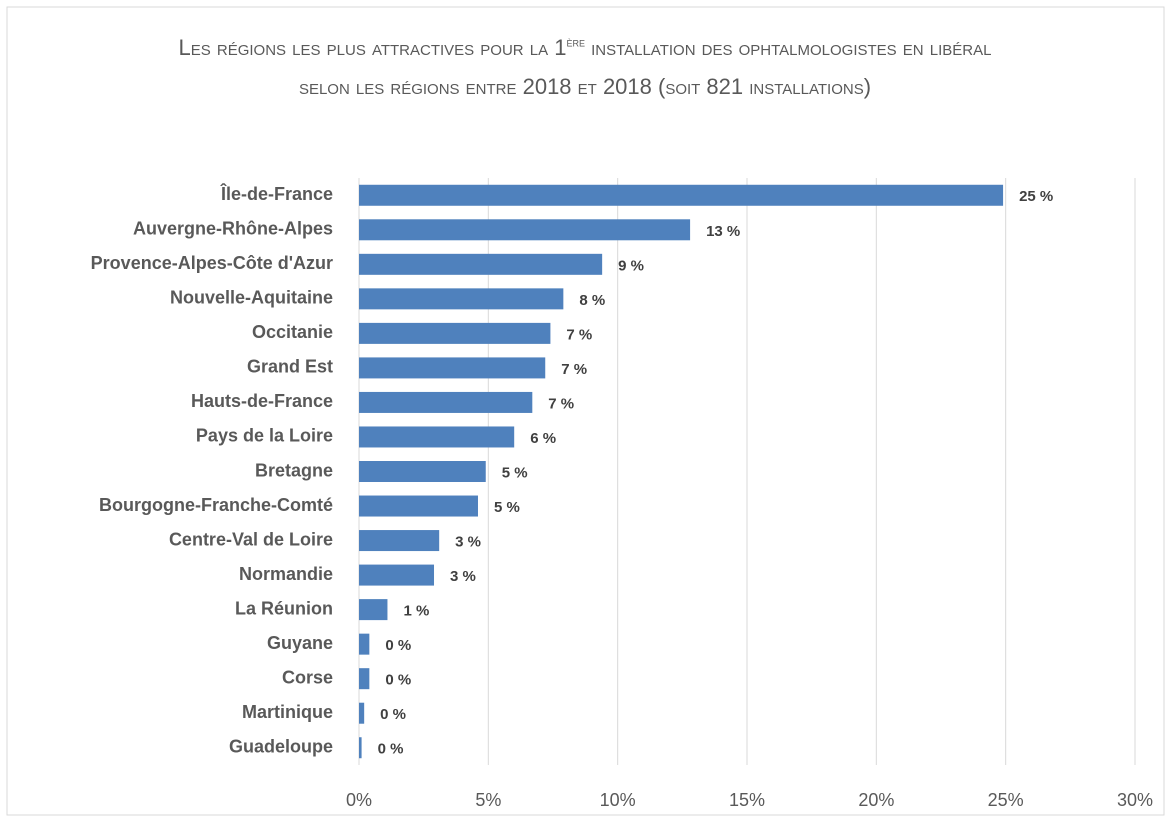 The width and height of the screenshot is (1172, 823). What do you see at coordinates (286, 574) in the screenshot?
I see `y-tick-label: Normandie` at bounding box center [286, 574].